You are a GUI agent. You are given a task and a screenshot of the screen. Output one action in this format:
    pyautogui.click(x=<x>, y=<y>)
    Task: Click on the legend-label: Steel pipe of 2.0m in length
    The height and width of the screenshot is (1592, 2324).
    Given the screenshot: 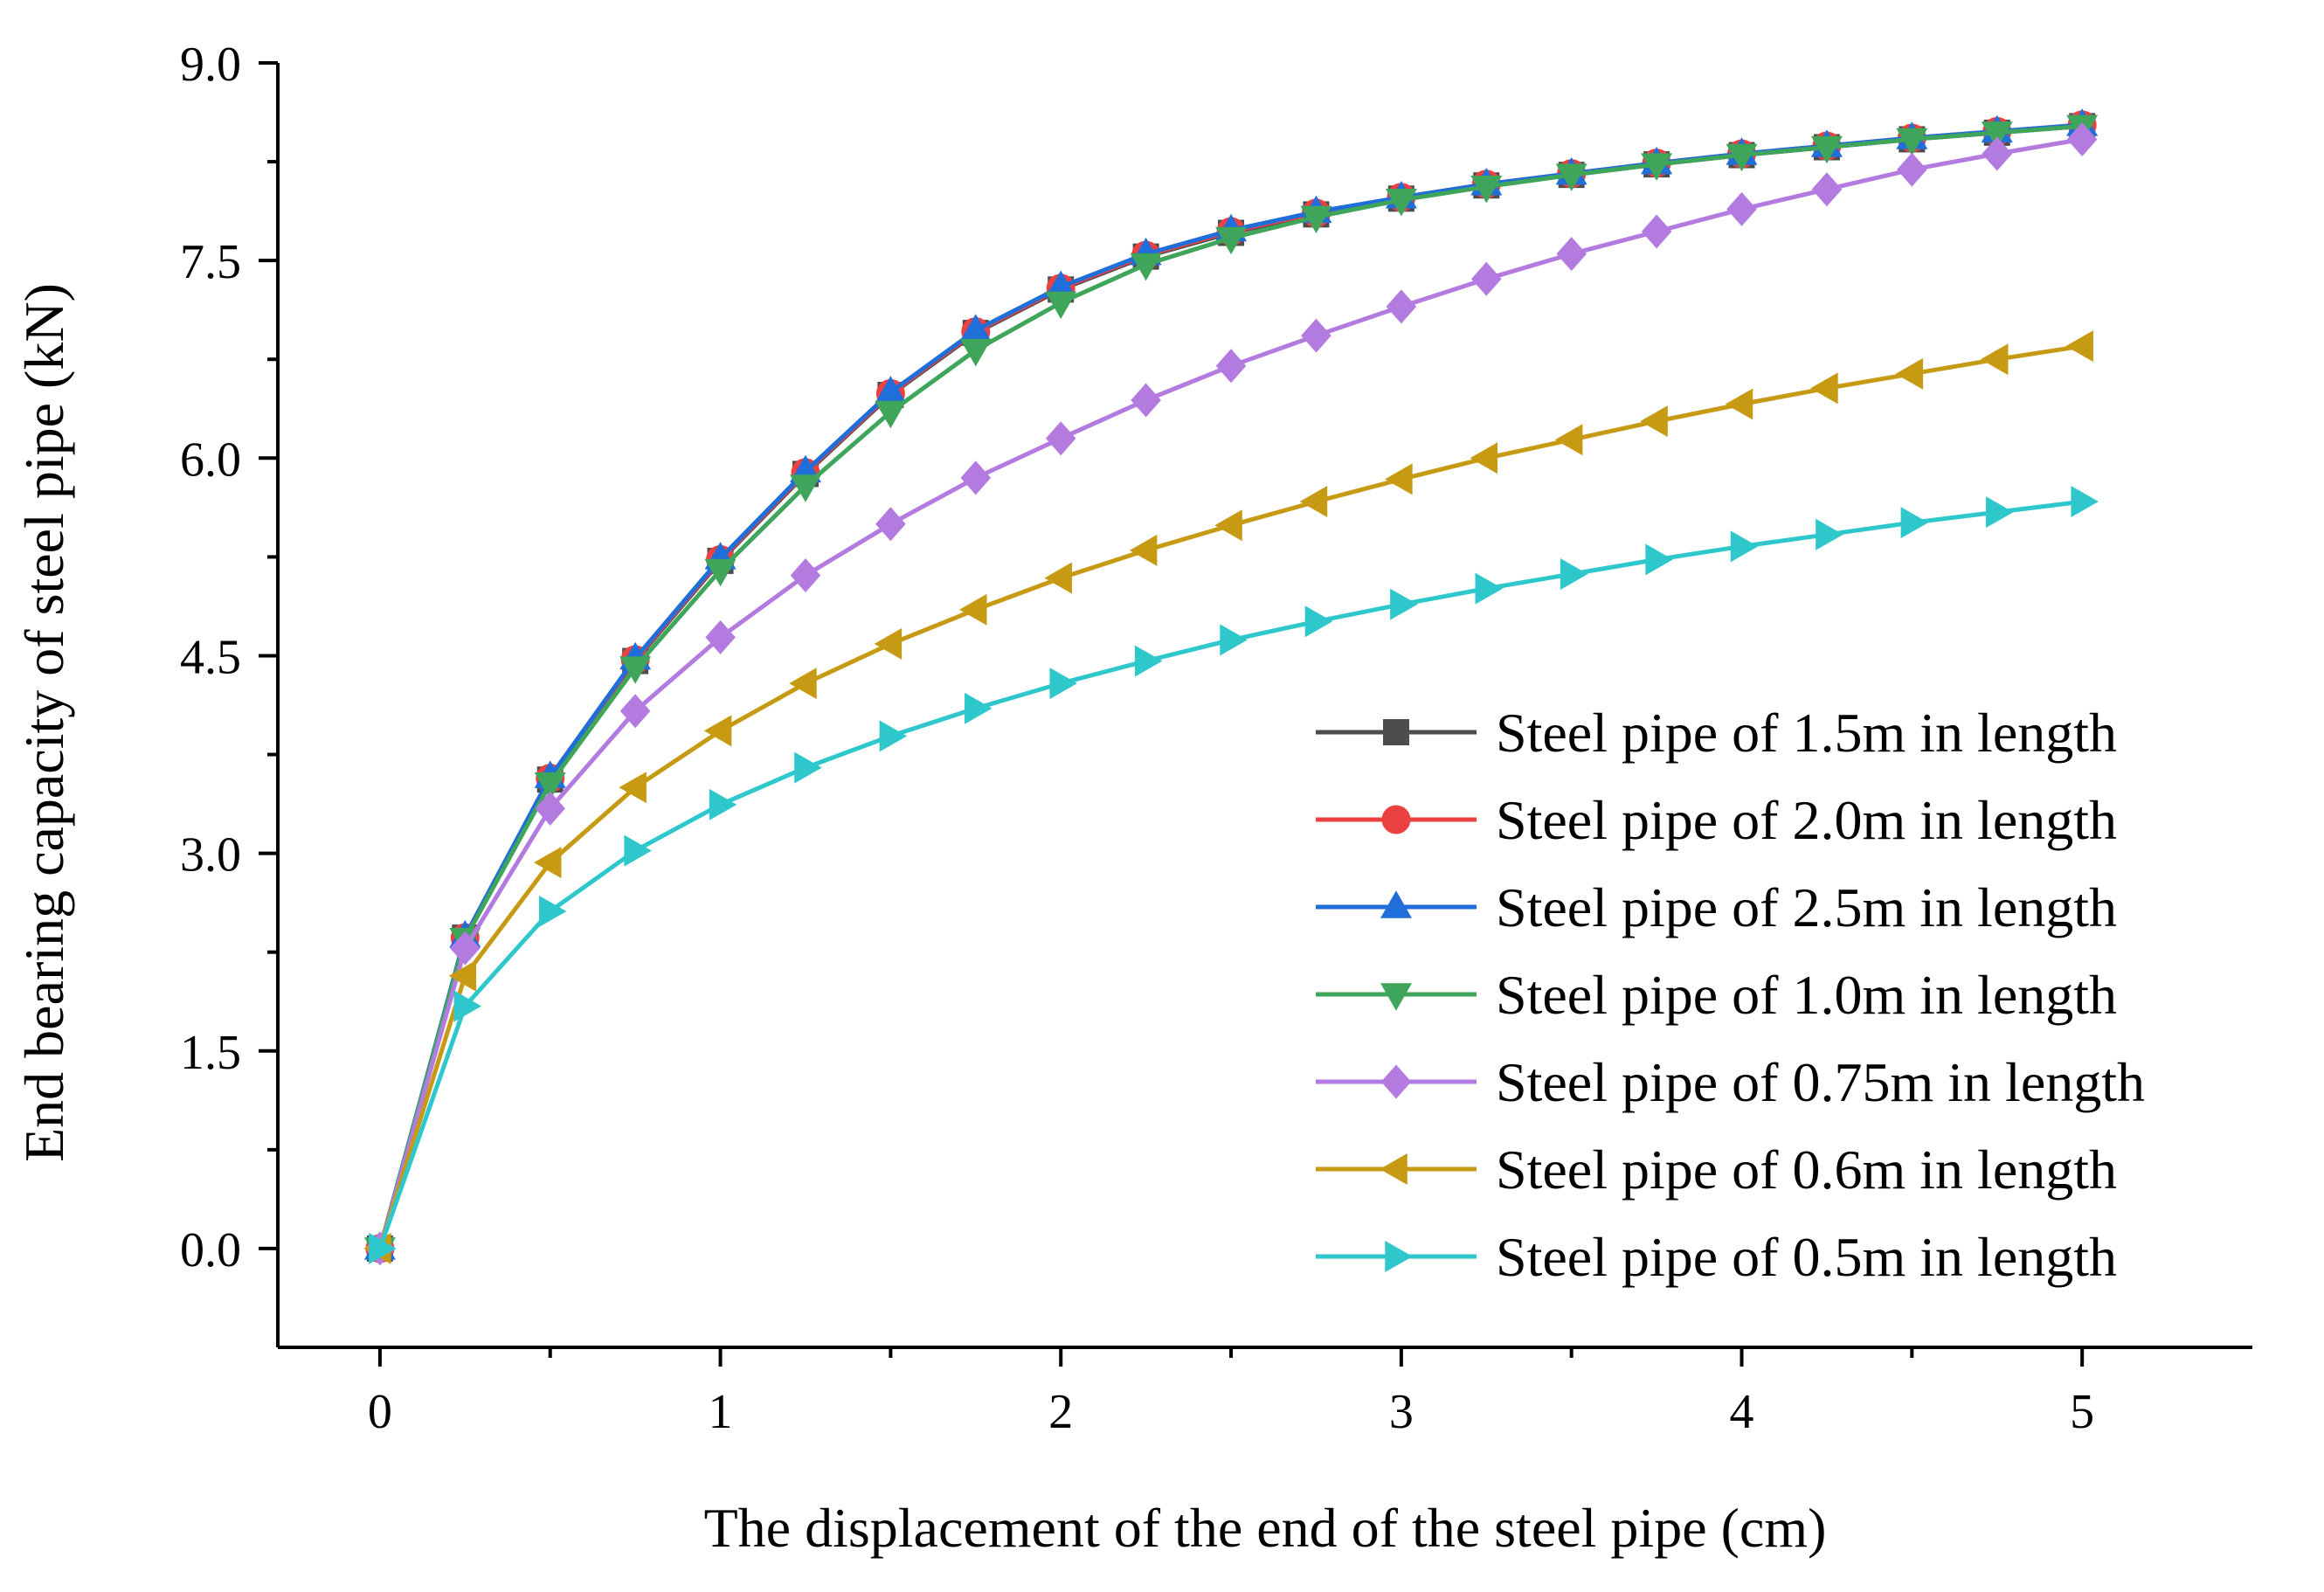 What is the action you would take?
    pyautogui.click(x=1807, y=820)
    